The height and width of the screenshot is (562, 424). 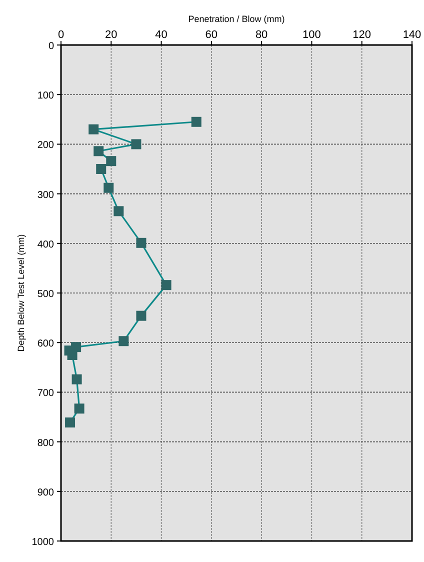 I want to click on y-axis-title: Depth Below Test Level (mm), so click(x=21, y=293).